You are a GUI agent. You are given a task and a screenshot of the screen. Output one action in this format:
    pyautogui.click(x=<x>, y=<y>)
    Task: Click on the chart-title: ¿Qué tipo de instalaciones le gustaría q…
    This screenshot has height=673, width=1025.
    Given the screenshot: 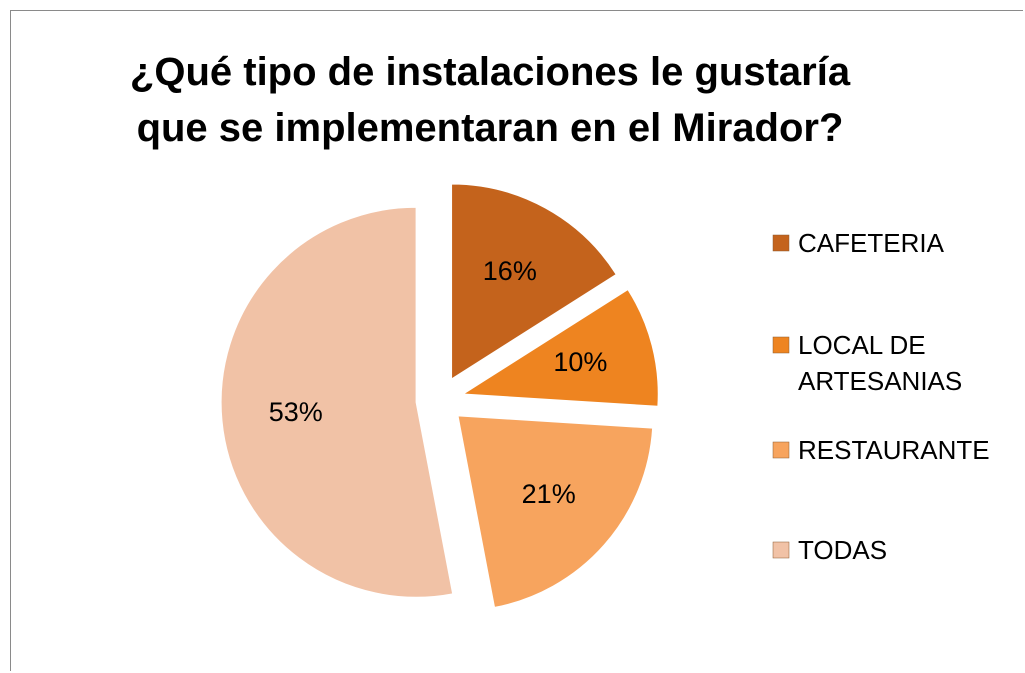 What is the action you would take?
    pyautogui.click(x=490, y=100)
    